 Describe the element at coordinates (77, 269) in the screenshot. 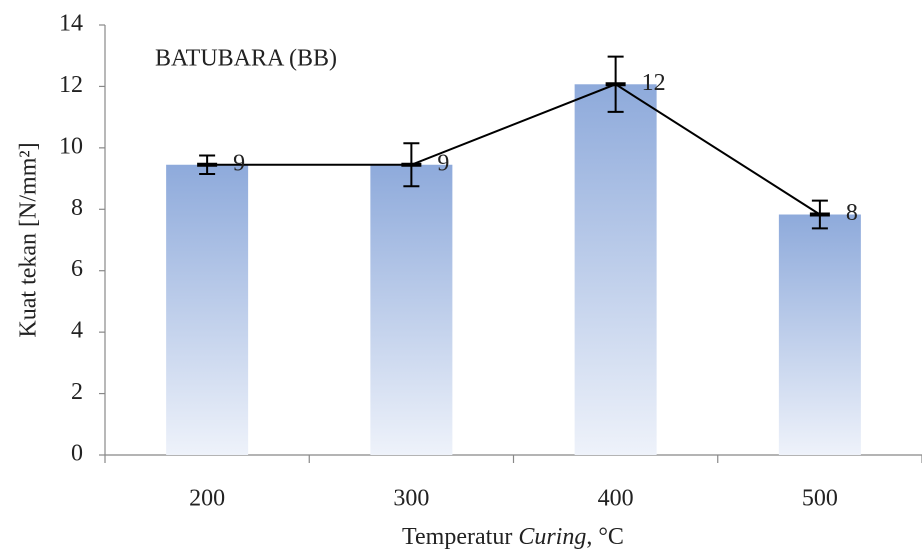

I see `y-tick-label: 6` at that location.